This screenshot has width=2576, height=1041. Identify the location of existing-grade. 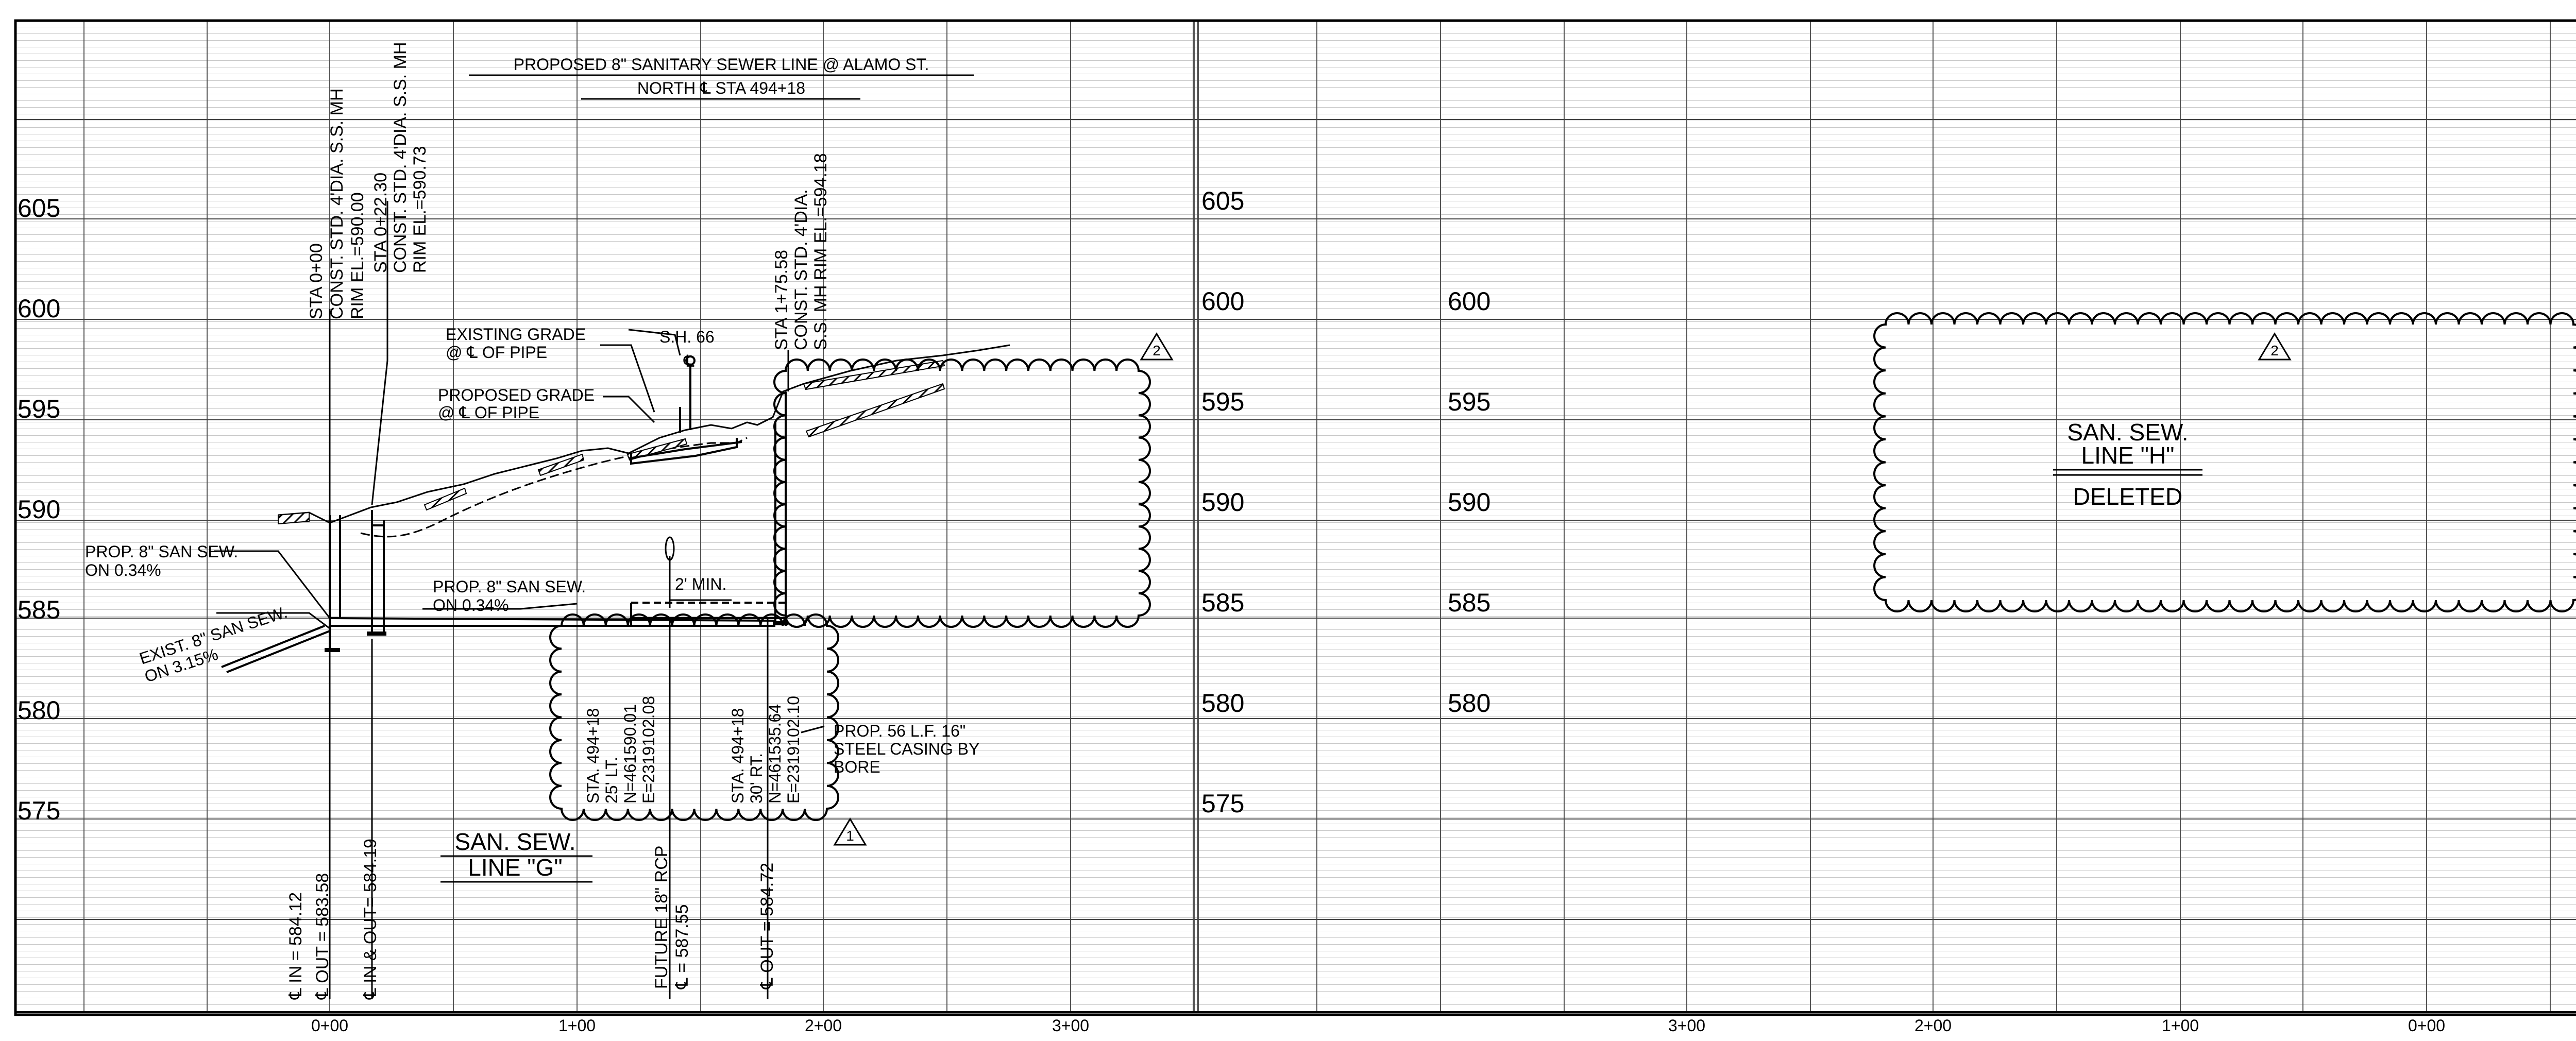
(644, 441).